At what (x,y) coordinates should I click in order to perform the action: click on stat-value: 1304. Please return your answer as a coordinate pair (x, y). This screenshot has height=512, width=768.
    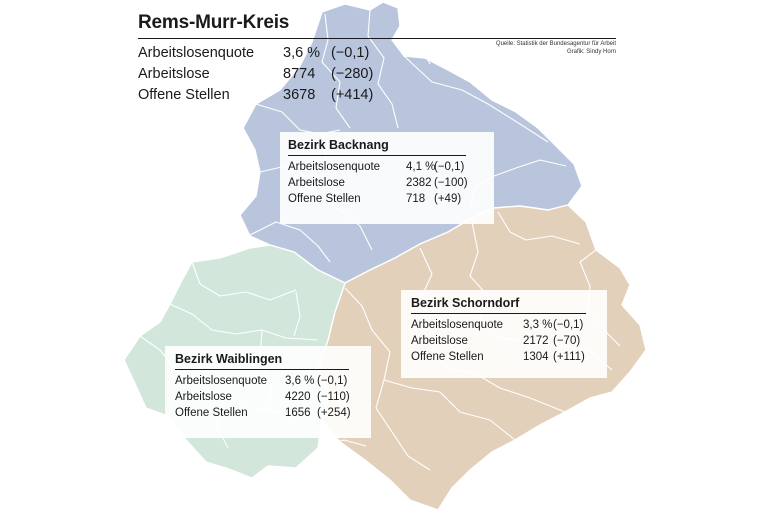
    Looking at the image, I should click on (536, 357).